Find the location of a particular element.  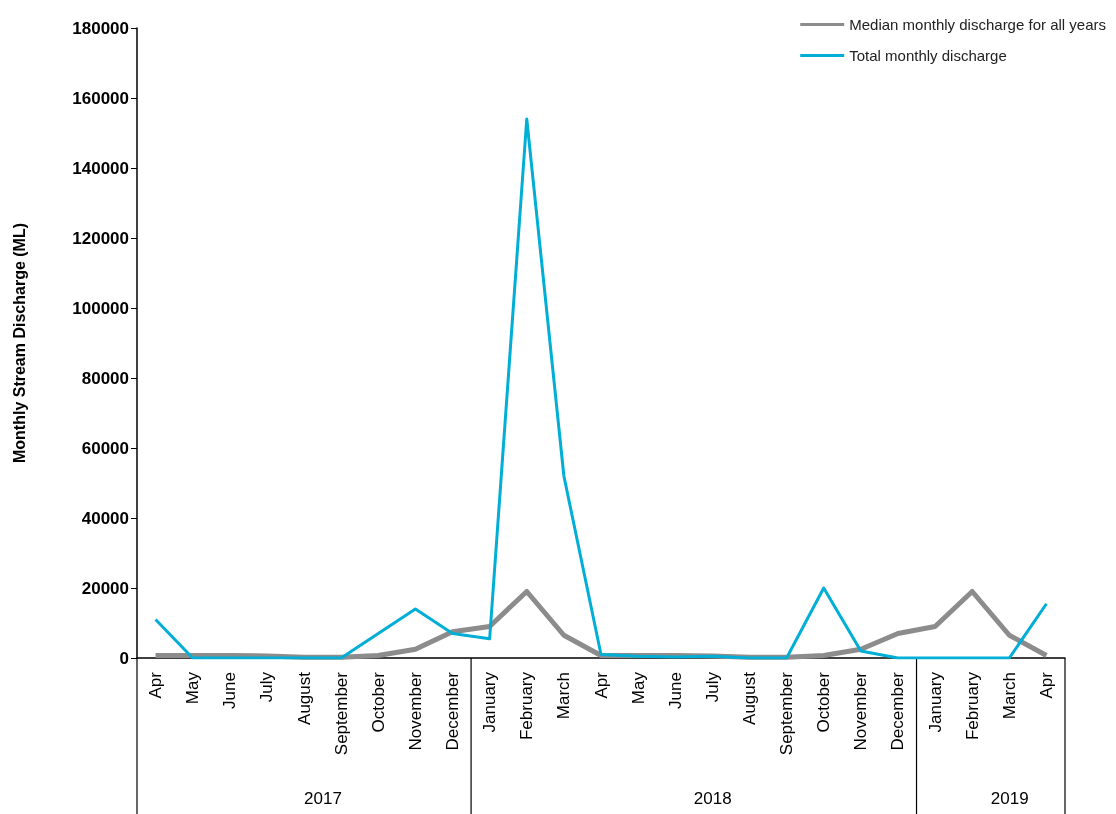

y-axis-title: Monthly Stream Discharge (ML) is located at coordinates (19, 343).